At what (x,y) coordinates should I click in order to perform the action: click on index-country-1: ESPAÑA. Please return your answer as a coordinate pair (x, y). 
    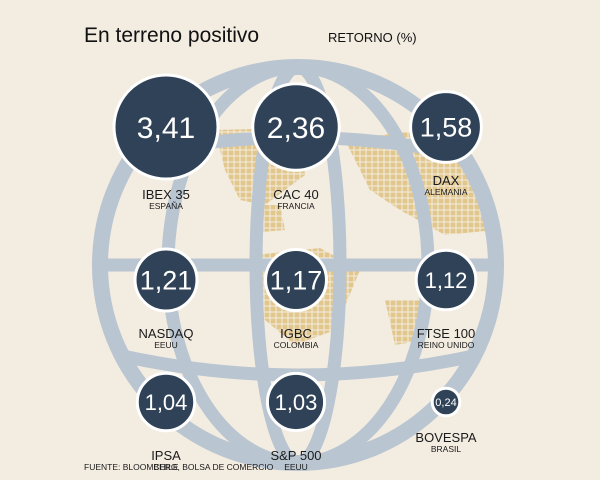
    Looking at the image, I should click on (166, 206).